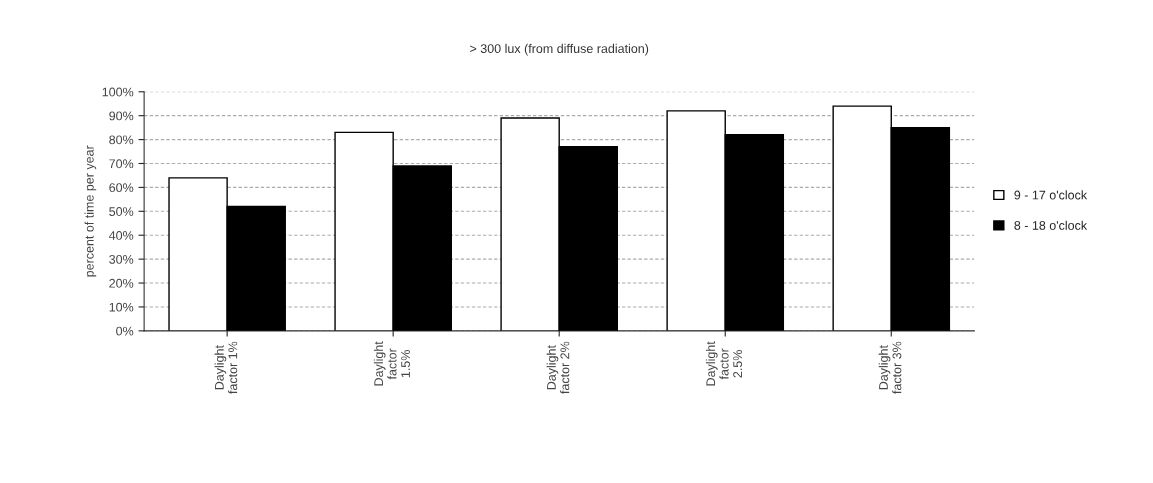 This screenshot has height=483, width=1153. What do you see at coordinates (121, 211) in the screenshot?
I see `y-tick-label: 50%` at bounding box center [121, 211].